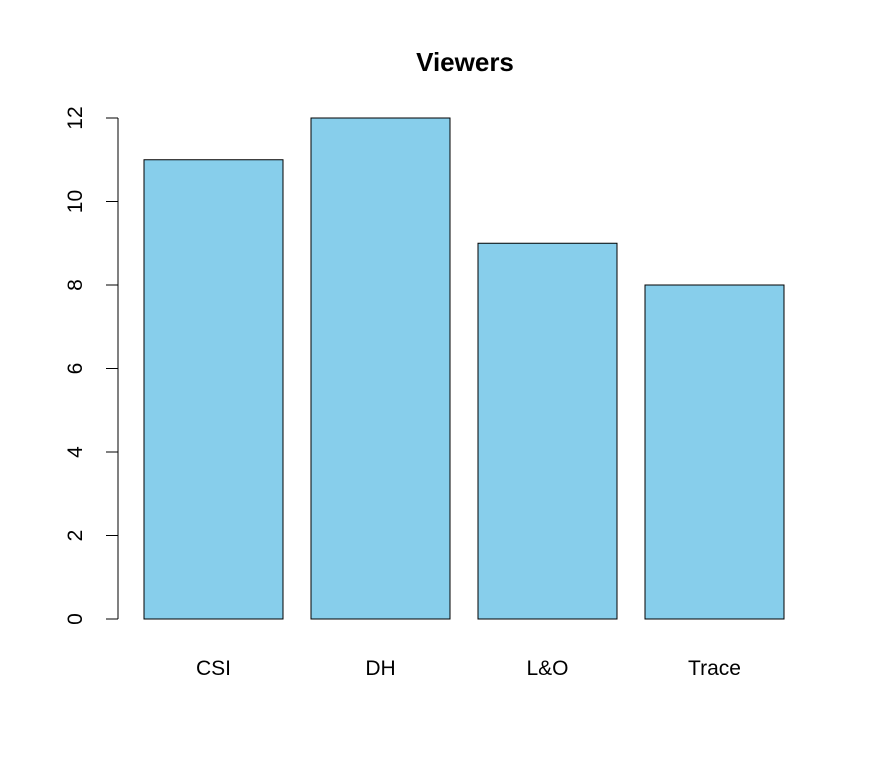  Describe the element at coordinates (714, 452) in the screenshot. I see `bar-trace` at that location.